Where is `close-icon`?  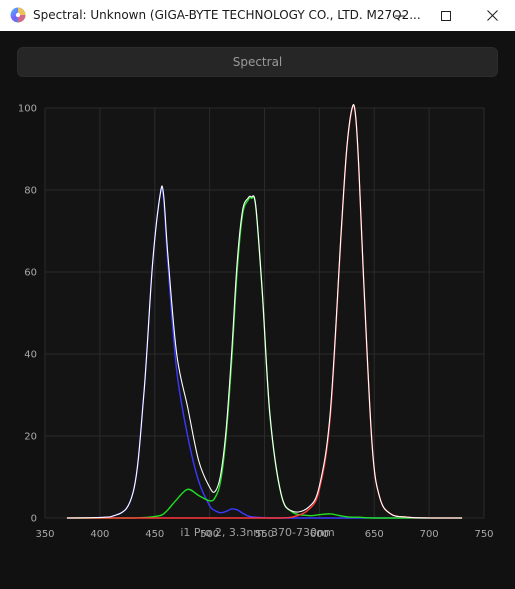
close-icon is located at coordinates (492, 15).